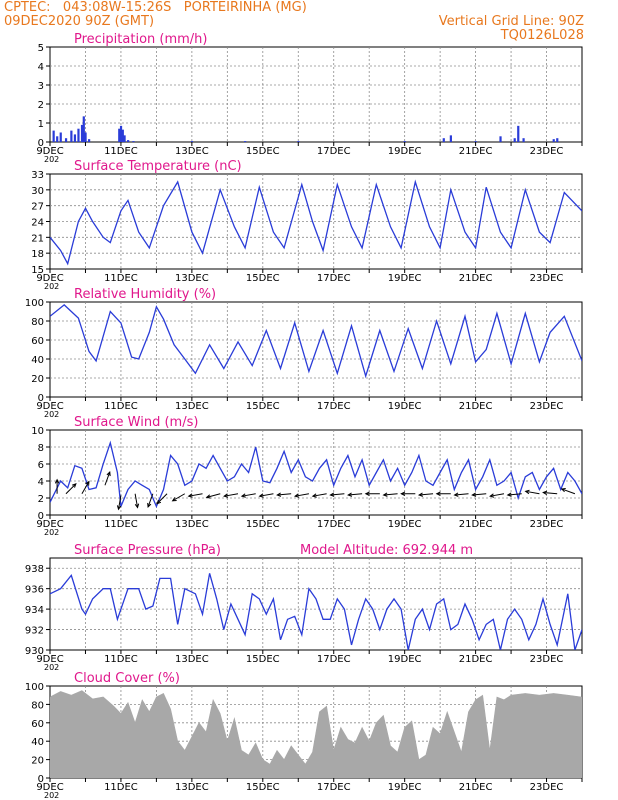  Describe the element at coordinates (37, 379) in the screenshot. I see `y-tick-label: 20` at that location.